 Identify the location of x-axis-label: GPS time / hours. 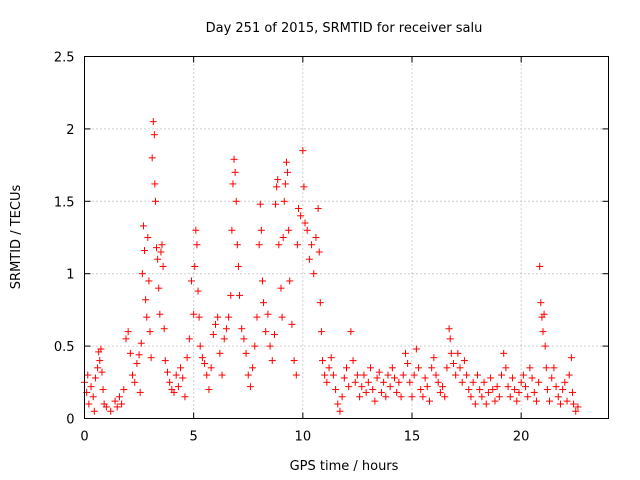
(344, 466).